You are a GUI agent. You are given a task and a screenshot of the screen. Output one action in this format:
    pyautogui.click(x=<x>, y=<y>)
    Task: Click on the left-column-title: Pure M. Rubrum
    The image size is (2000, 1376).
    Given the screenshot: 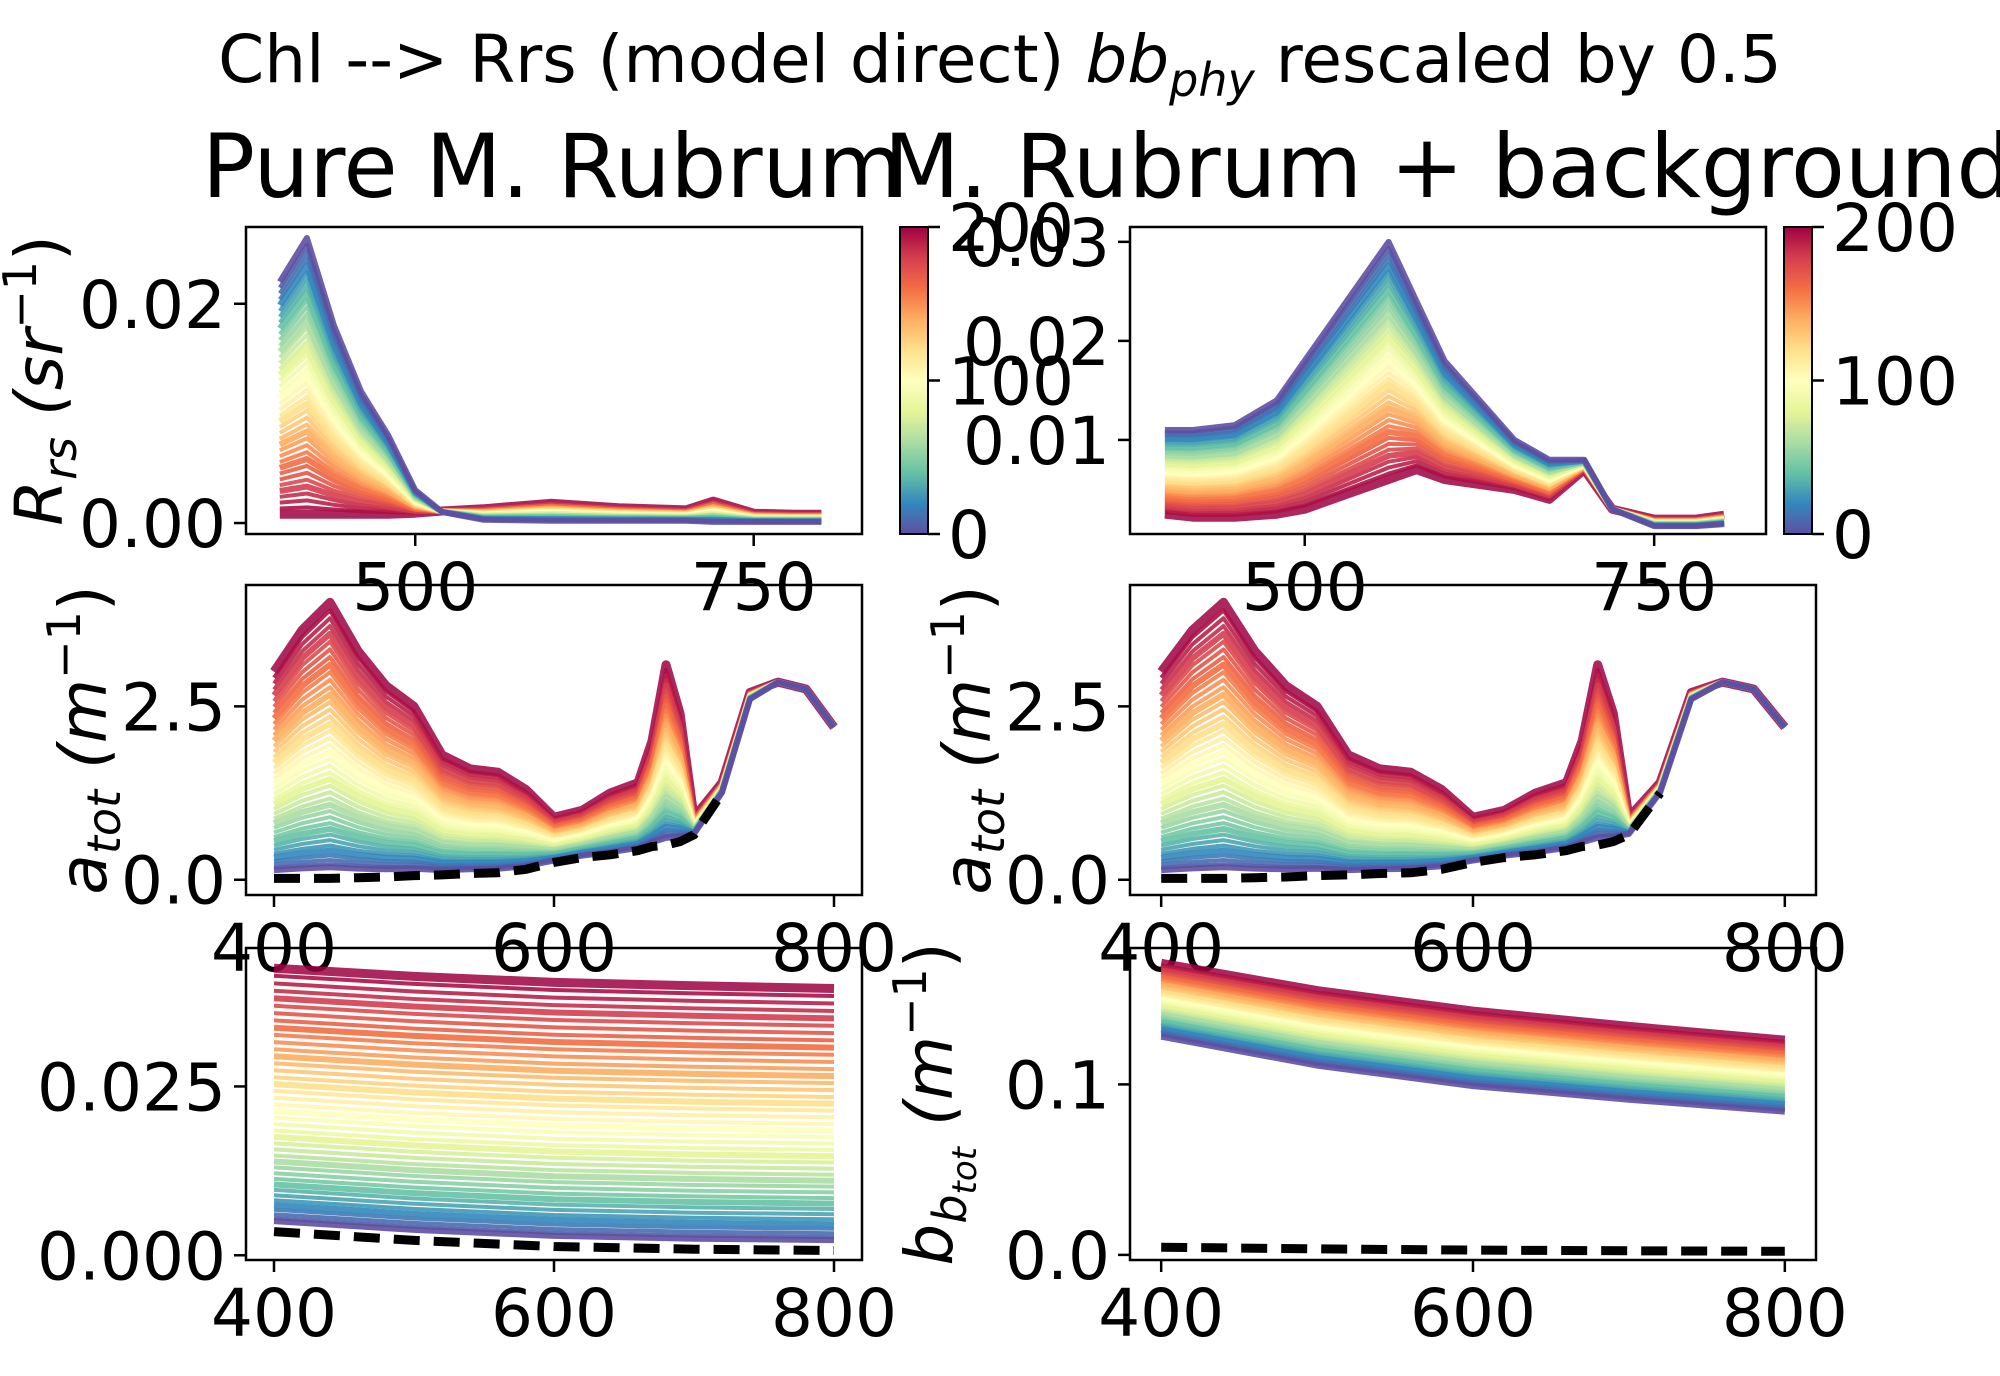 What is the action you would take?
    pyautogui.click(x=553, y=166)
    